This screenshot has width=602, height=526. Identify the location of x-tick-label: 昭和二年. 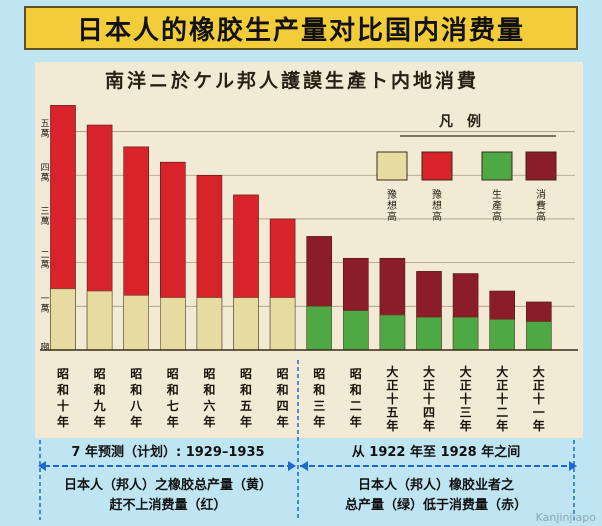
(355, 398).